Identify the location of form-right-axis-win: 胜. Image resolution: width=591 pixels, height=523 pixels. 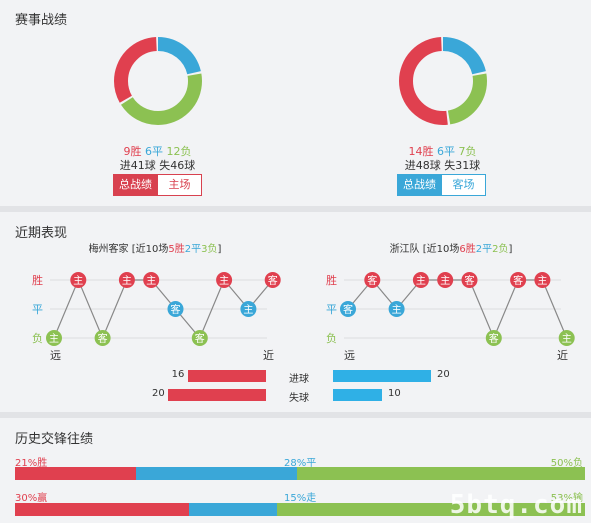
(331, 280).